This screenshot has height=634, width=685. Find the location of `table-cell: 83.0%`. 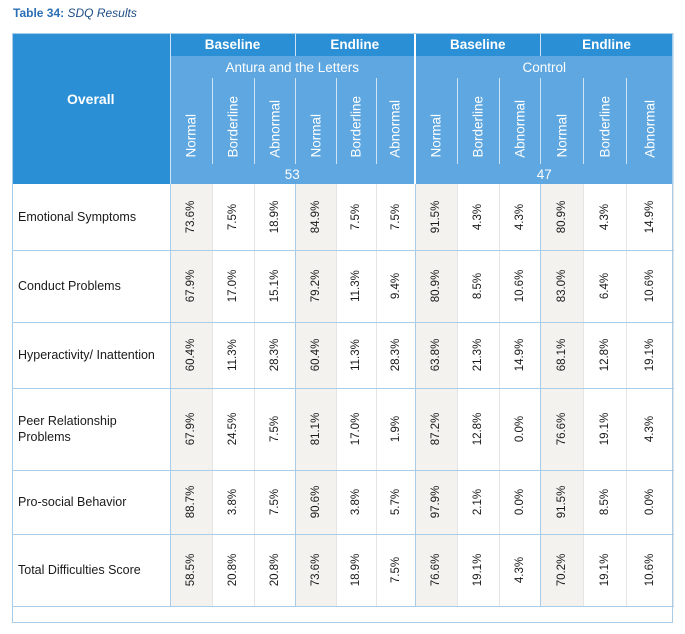

table-cell: 83.0% is located at coordinates (562, 286).